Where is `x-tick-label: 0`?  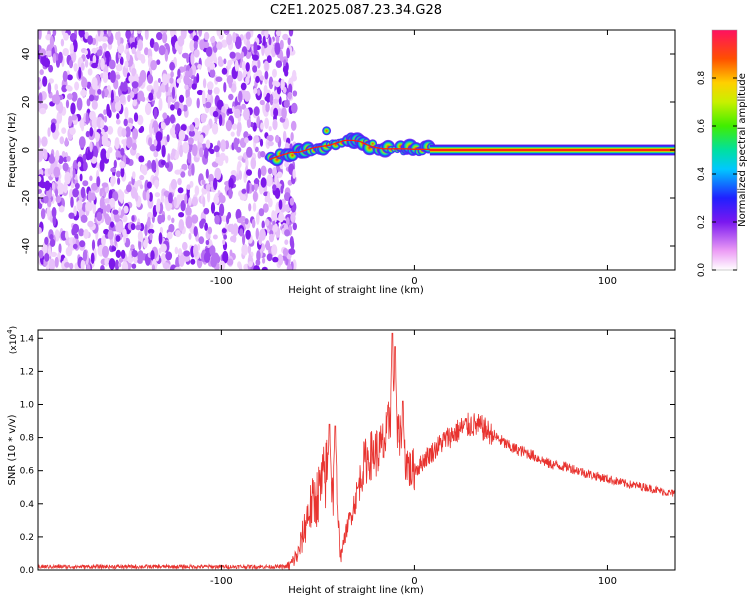
x-tick-label: 0 is located at coordinates (414, 281).